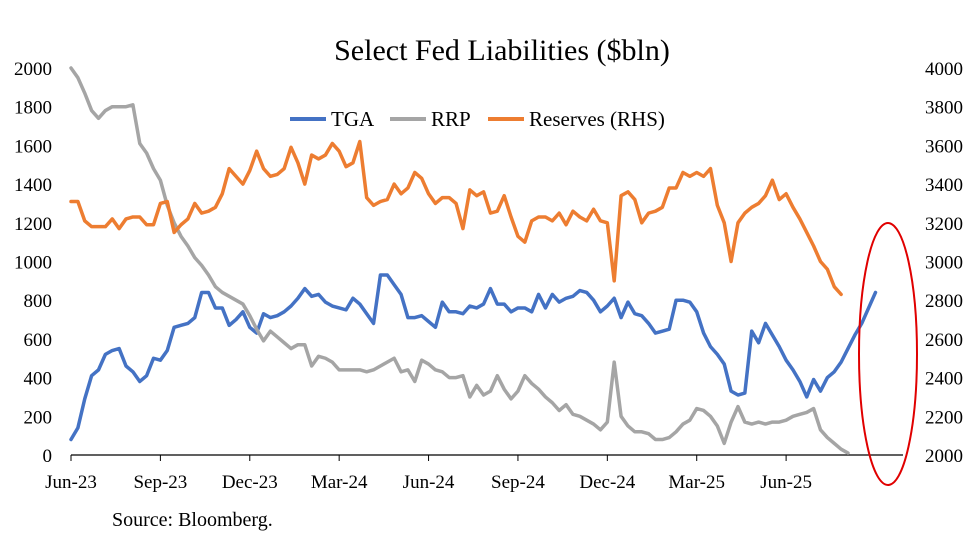 Image resolution: width=969 pixels, height=545 pixels. Describe the element at coordinates (786, 482) in the screenshot. I see `x-tick-label: Jun-25` at that location.